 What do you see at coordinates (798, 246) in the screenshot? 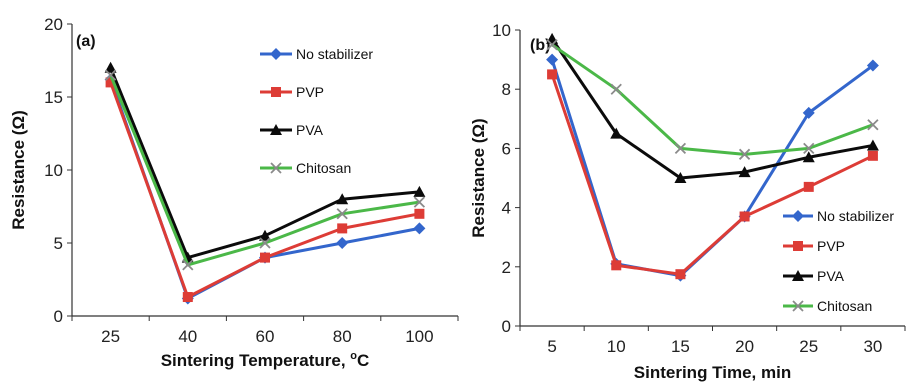
I see `panel-b-legend-item-pvp-swatch-marker` at bounding box center [798, 246].